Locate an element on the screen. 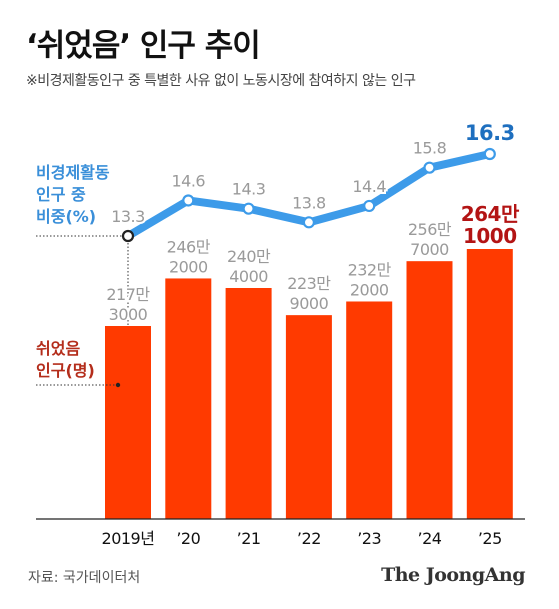 Image resolution: width=559 pixels, height=609 pixels. bar-value-label-6-0: 264만 is located at coordinates (490, 214).